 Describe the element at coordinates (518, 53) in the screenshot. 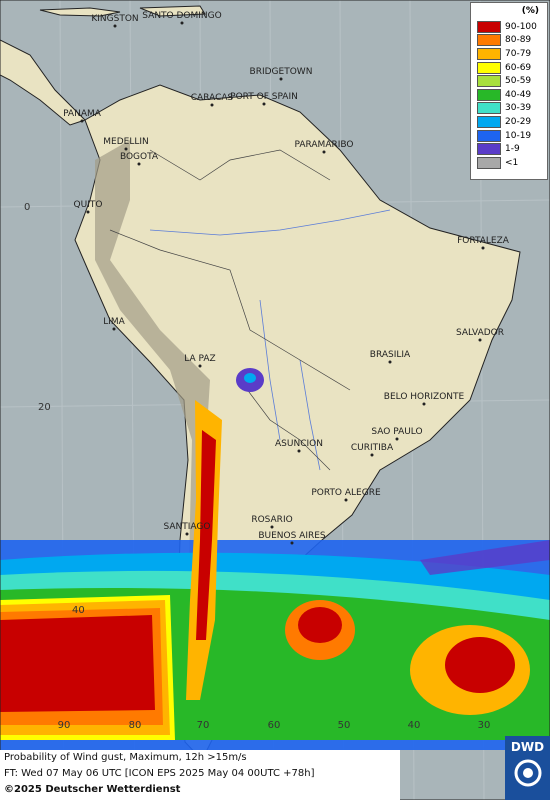

I see `legend-label: 70-79` at that location.